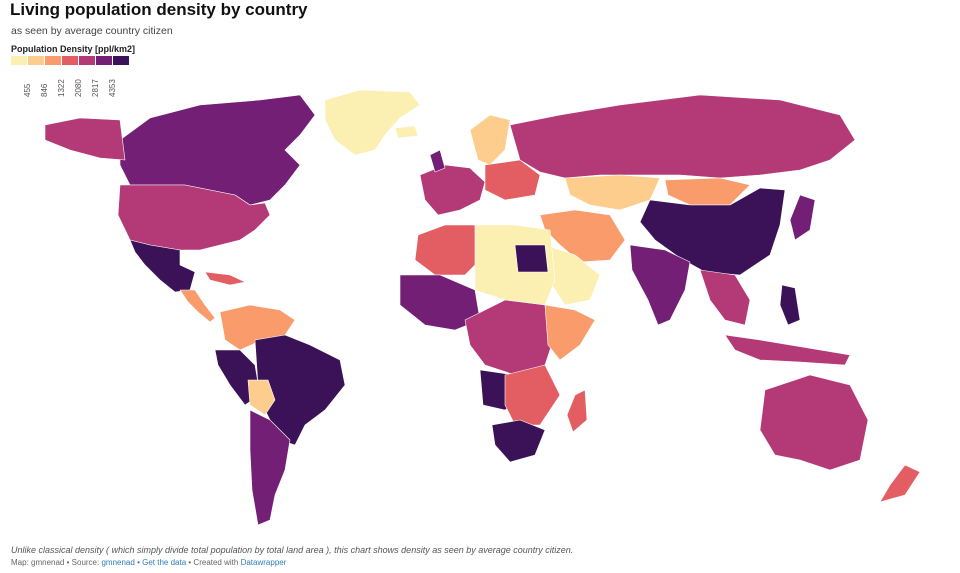 The image size is (960, 573). I want to click on country-iceland, so click(406, 132).